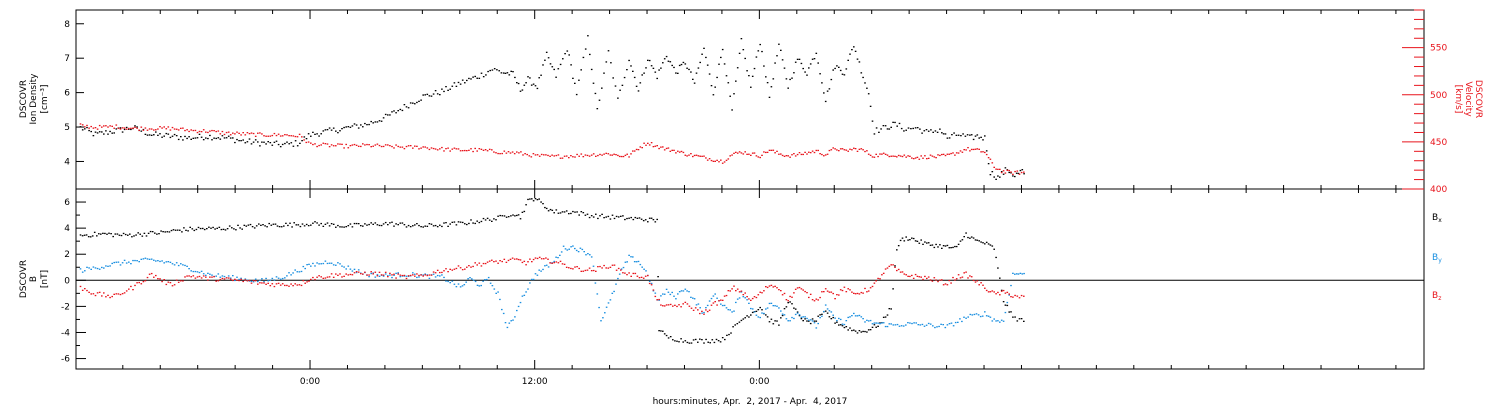 This screenshot has width=1500, height=410. I want to click on top-y2label-line3: [km/s], so click(1458, 99).